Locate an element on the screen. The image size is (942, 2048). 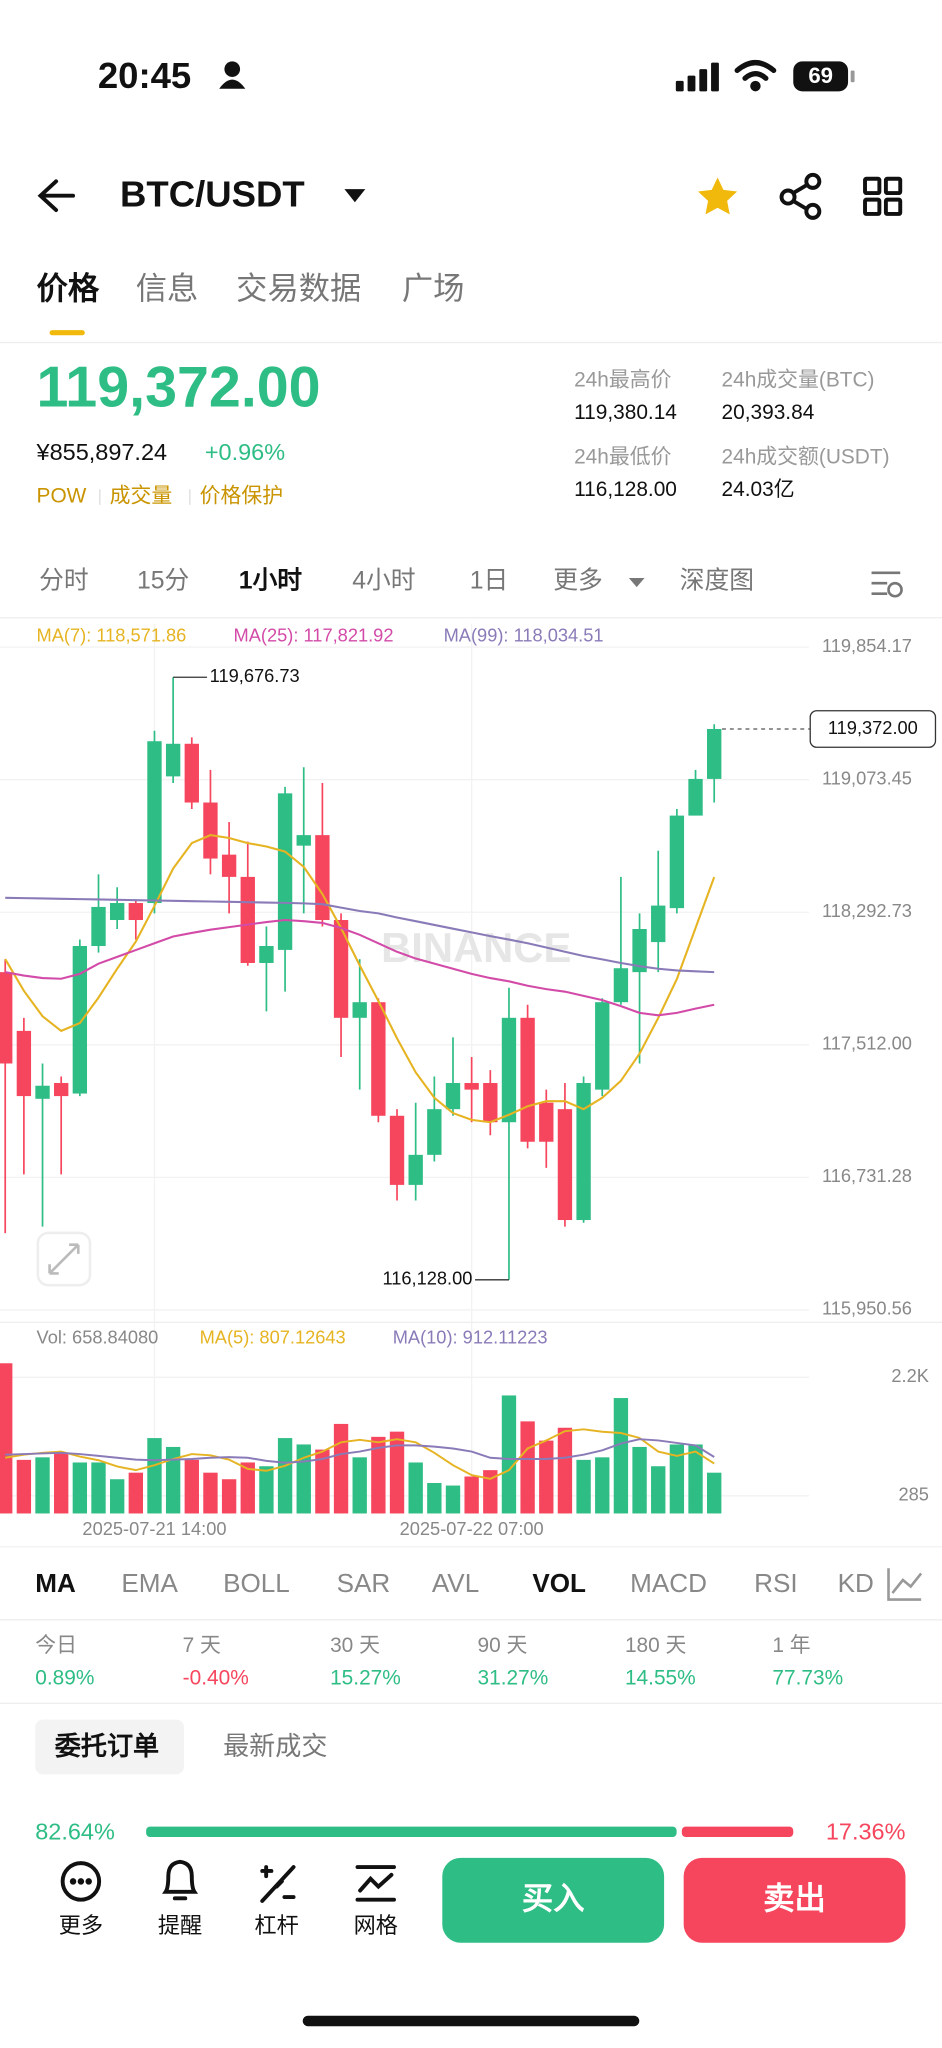
stat-label: 24h最低价 is located at coordinates (623, 456).